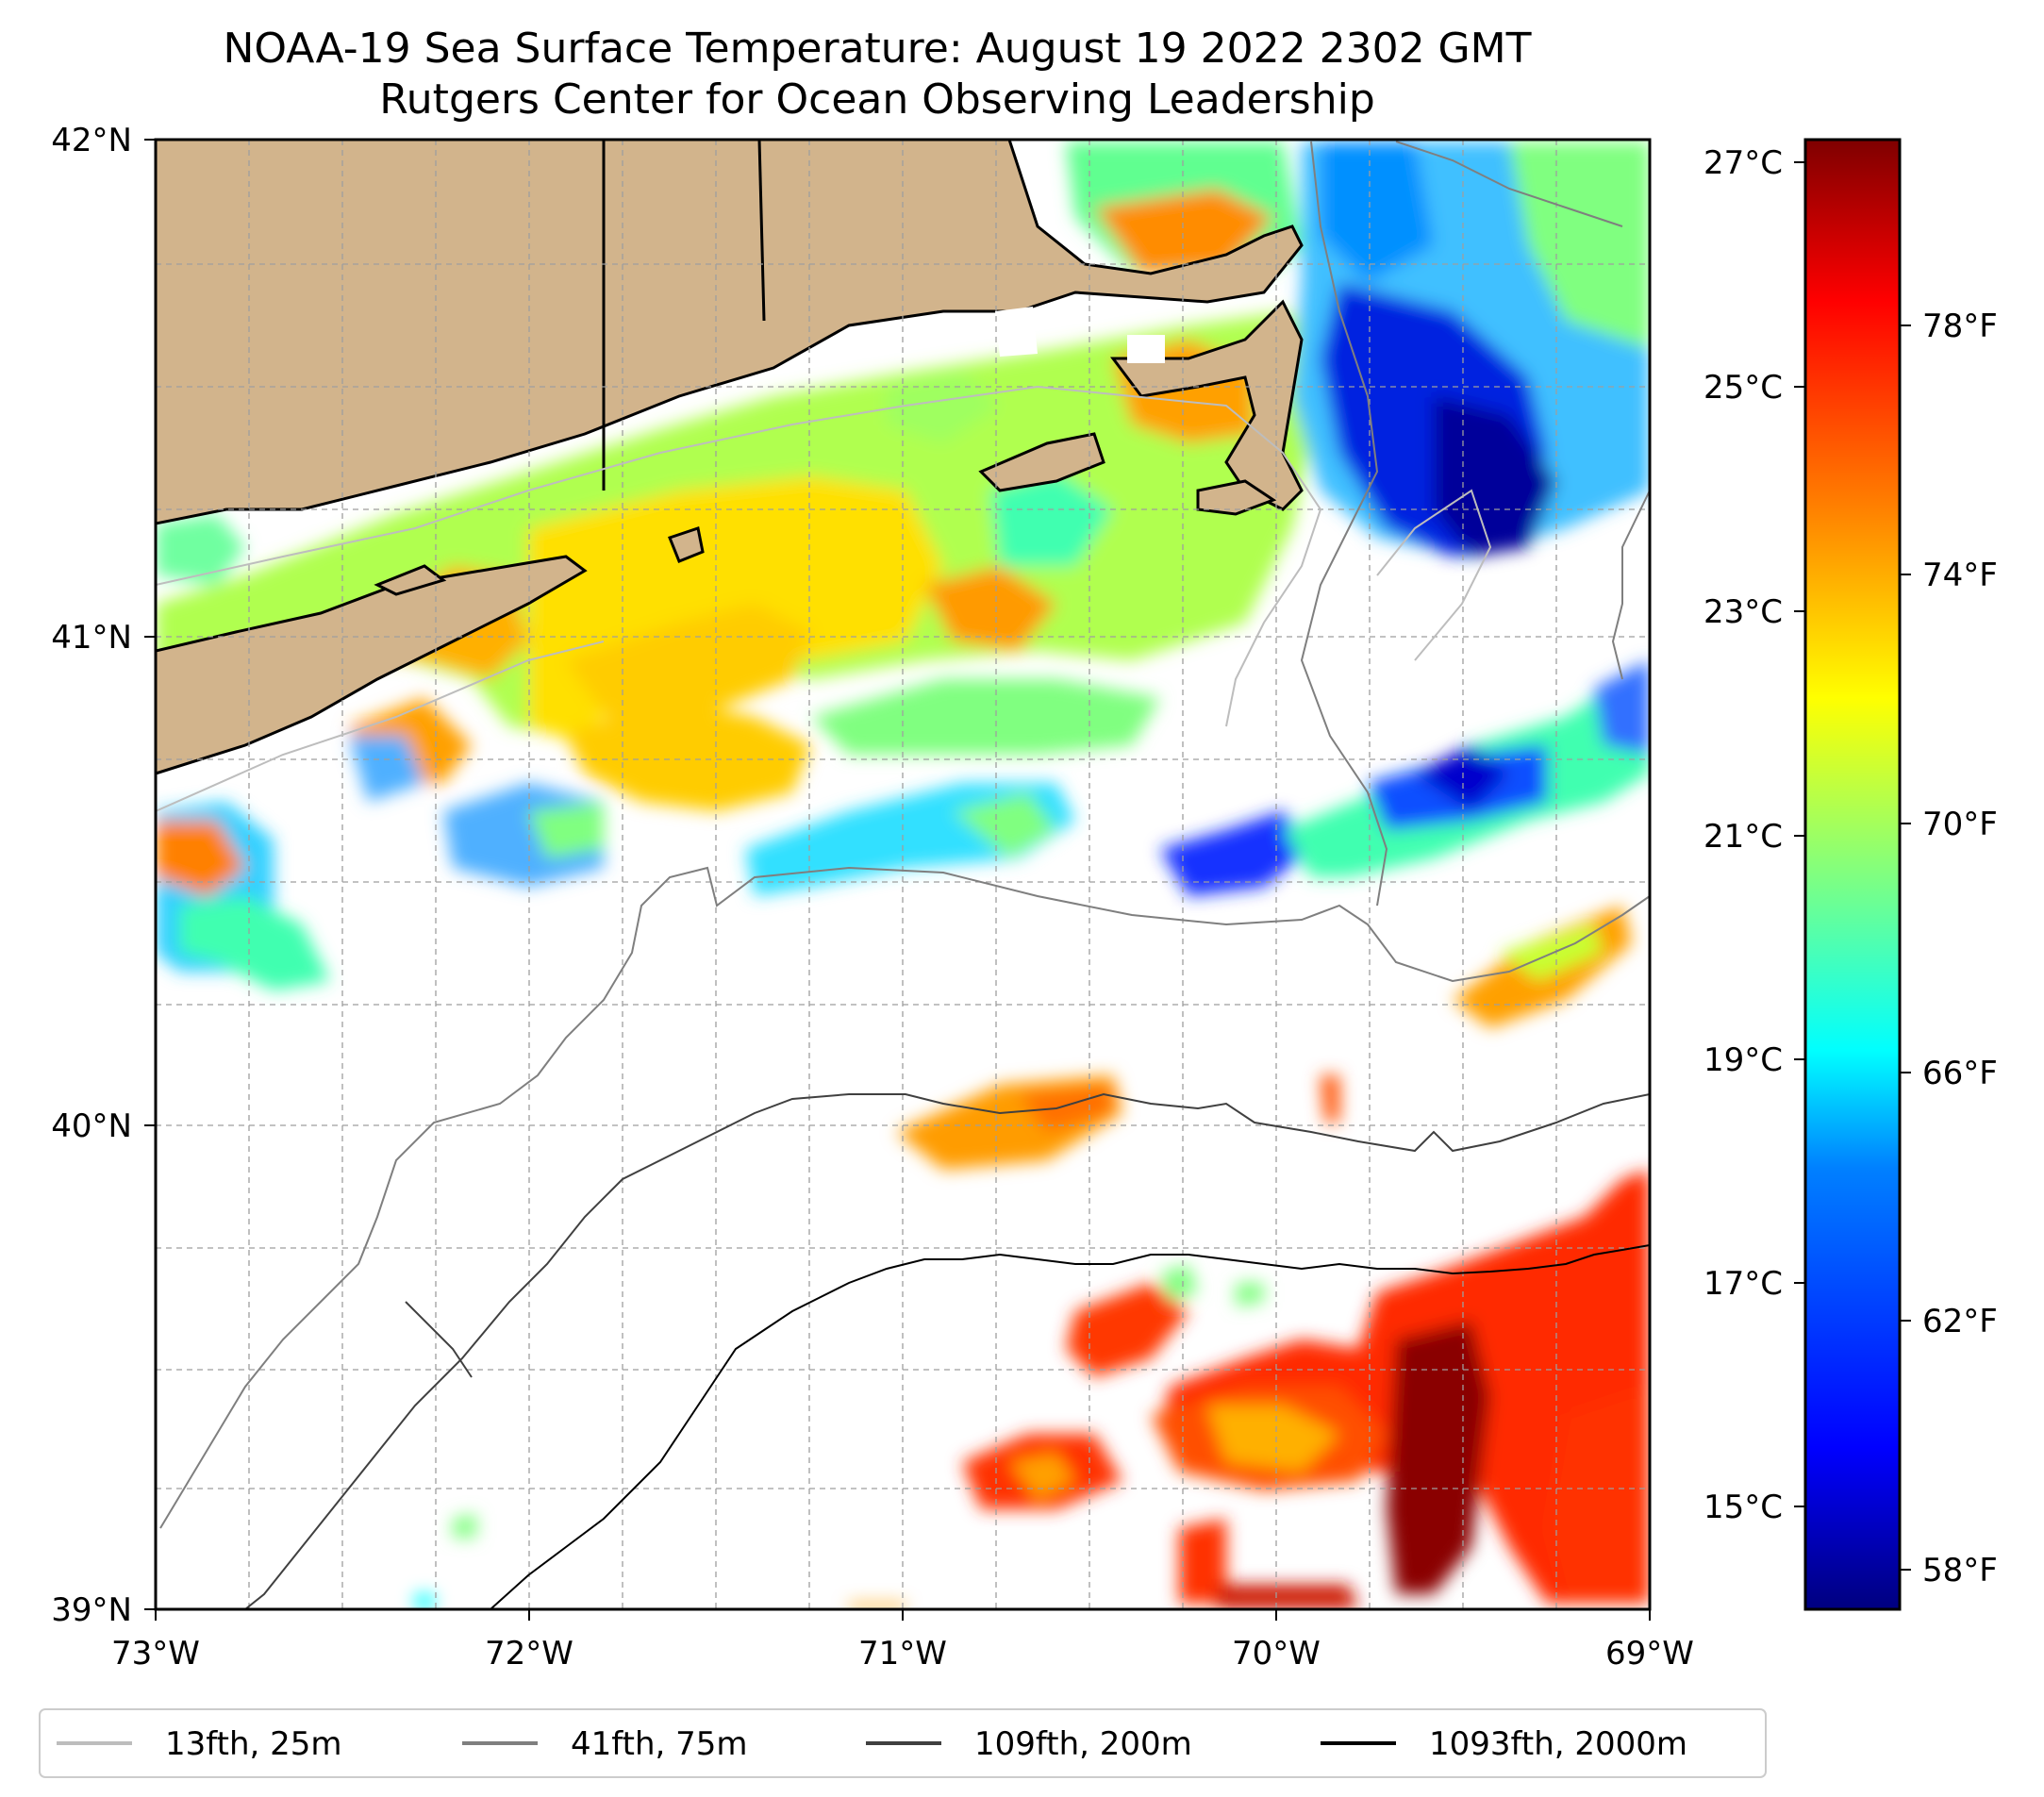 This screenshot has width=2044, height=1797. I want to click on fahrenheit-ticks: 78°F 74°F 70°F 66°F 62°F 58°F, so click(1949, 948).